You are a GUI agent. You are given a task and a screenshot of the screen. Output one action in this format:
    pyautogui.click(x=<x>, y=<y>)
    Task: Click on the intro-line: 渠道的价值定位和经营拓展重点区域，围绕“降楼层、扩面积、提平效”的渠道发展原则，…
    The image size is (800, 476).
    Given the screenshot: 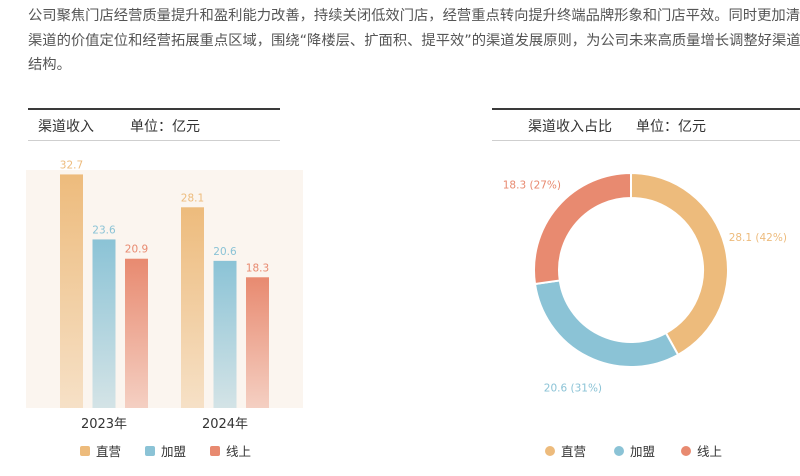 What is the action you would take?
    pyautogui.click(x=414, y=40)
    